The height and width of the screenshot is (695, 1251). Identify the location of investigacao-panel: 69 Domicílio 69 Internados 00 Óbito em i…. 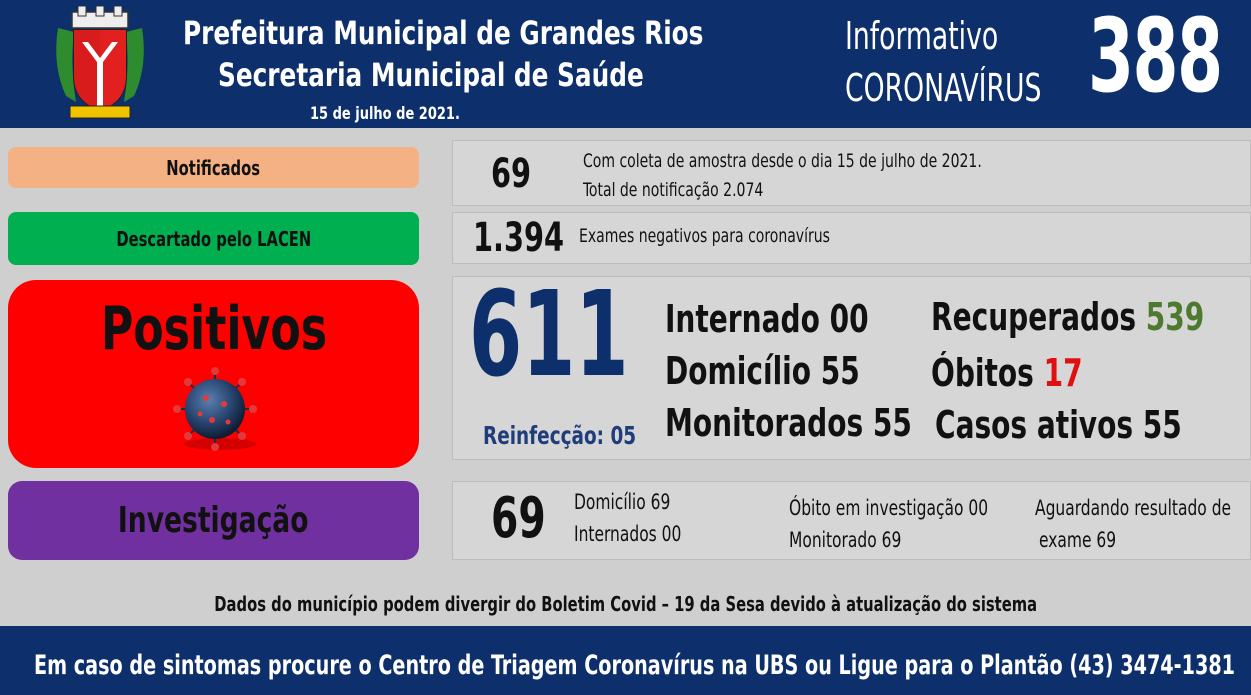
(851, 520).